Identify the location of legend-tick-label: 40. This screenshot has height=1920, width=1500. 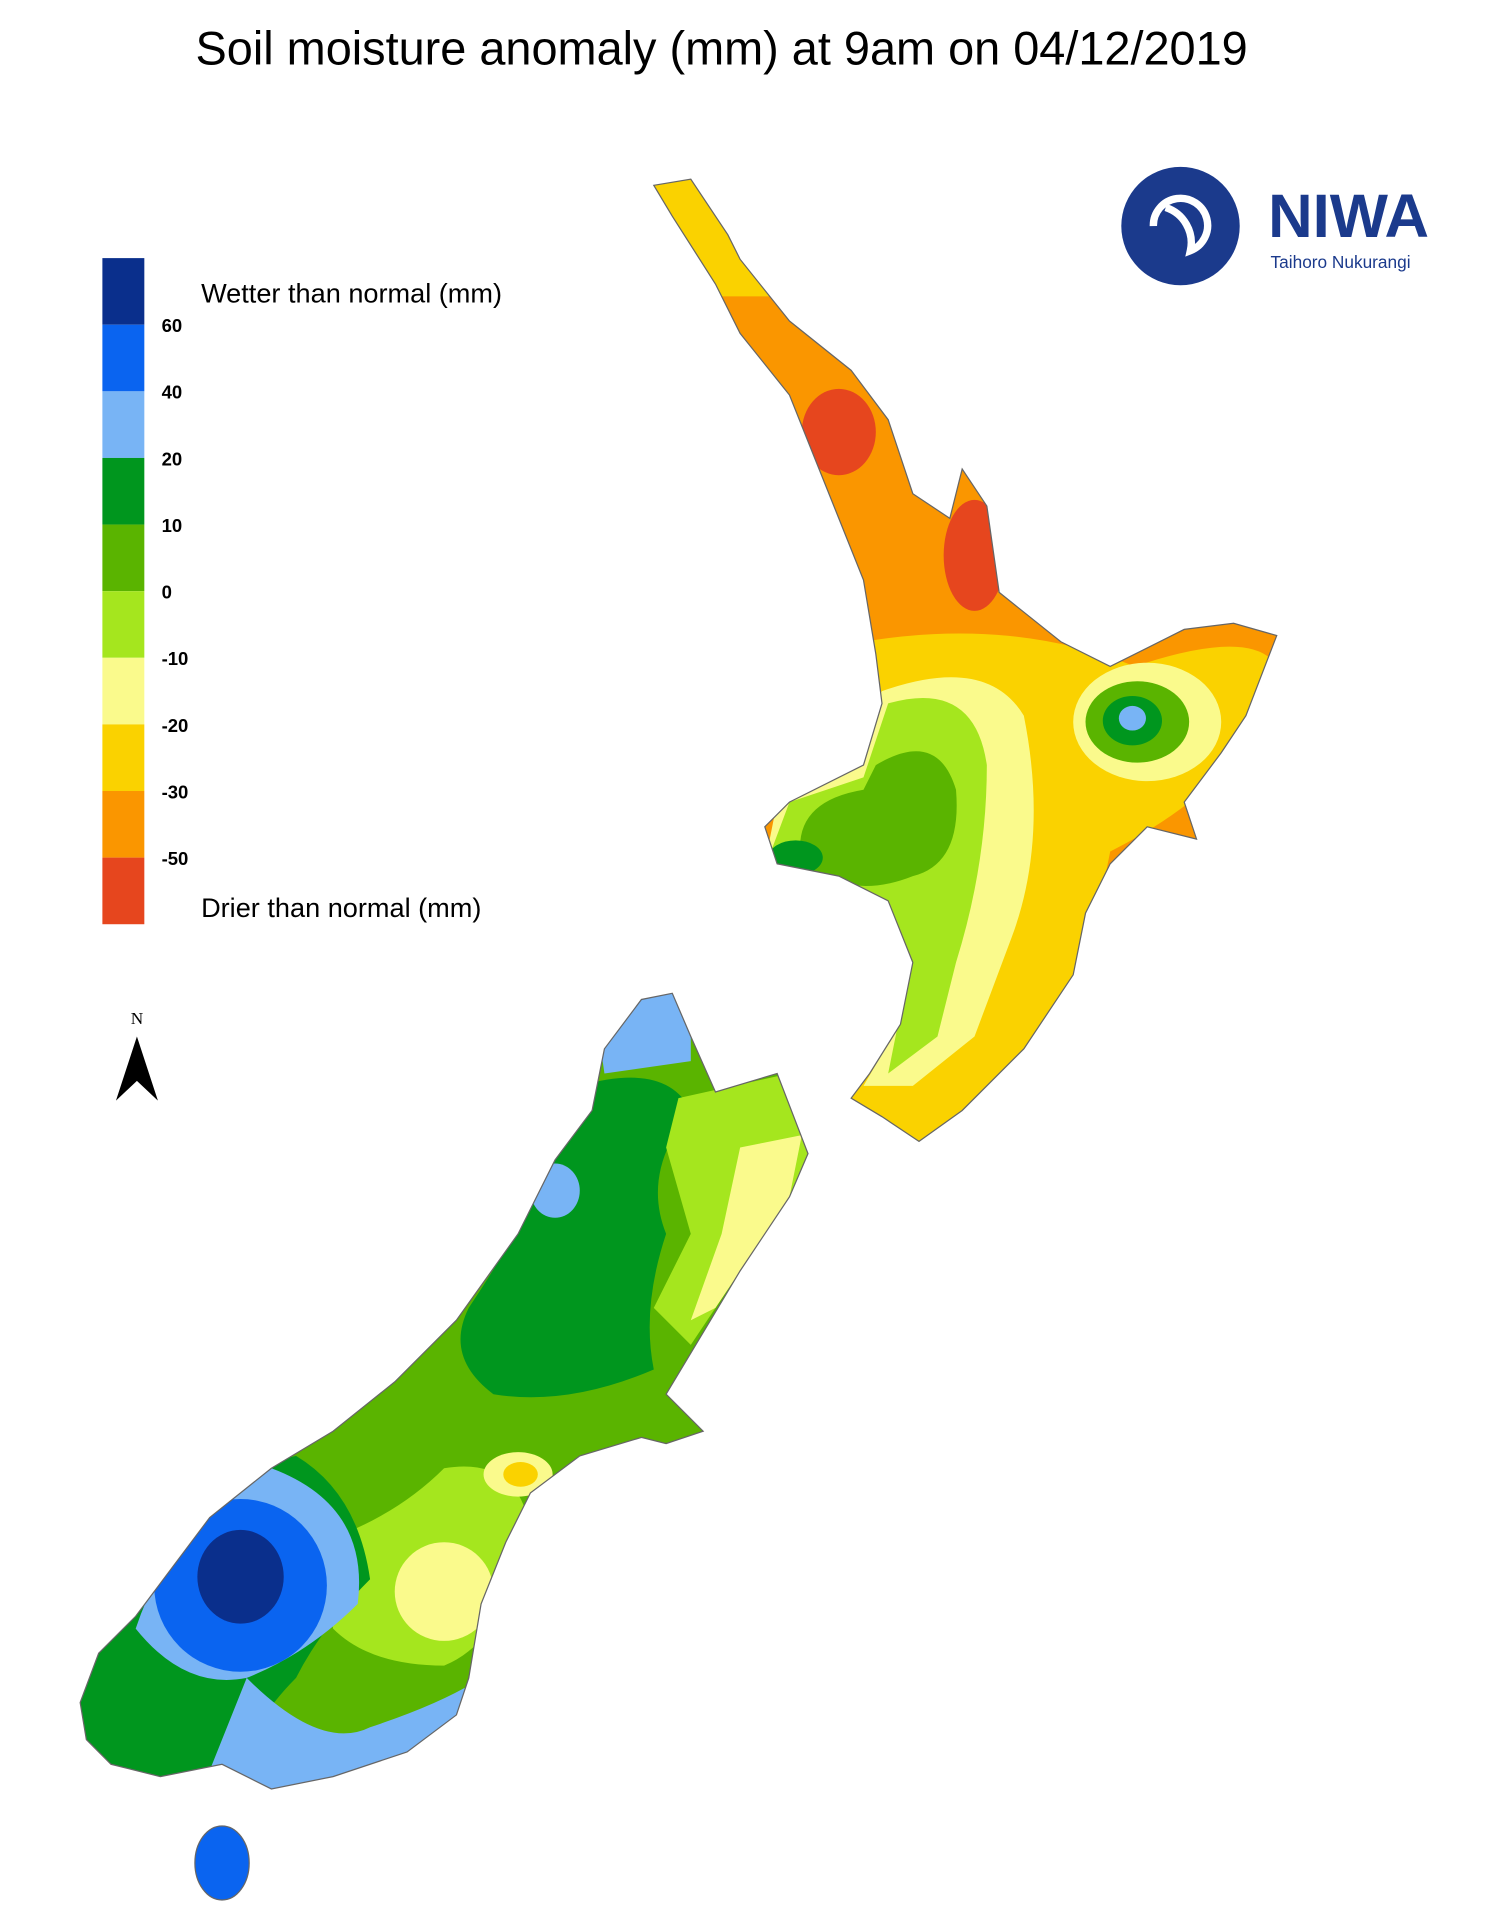
(172, 392).